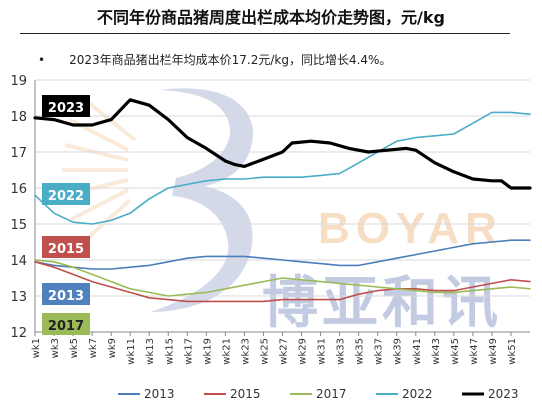 The width and height of the screenshot is (542, 410). I want to click on y-tick-label: 16, so click(18, 189).